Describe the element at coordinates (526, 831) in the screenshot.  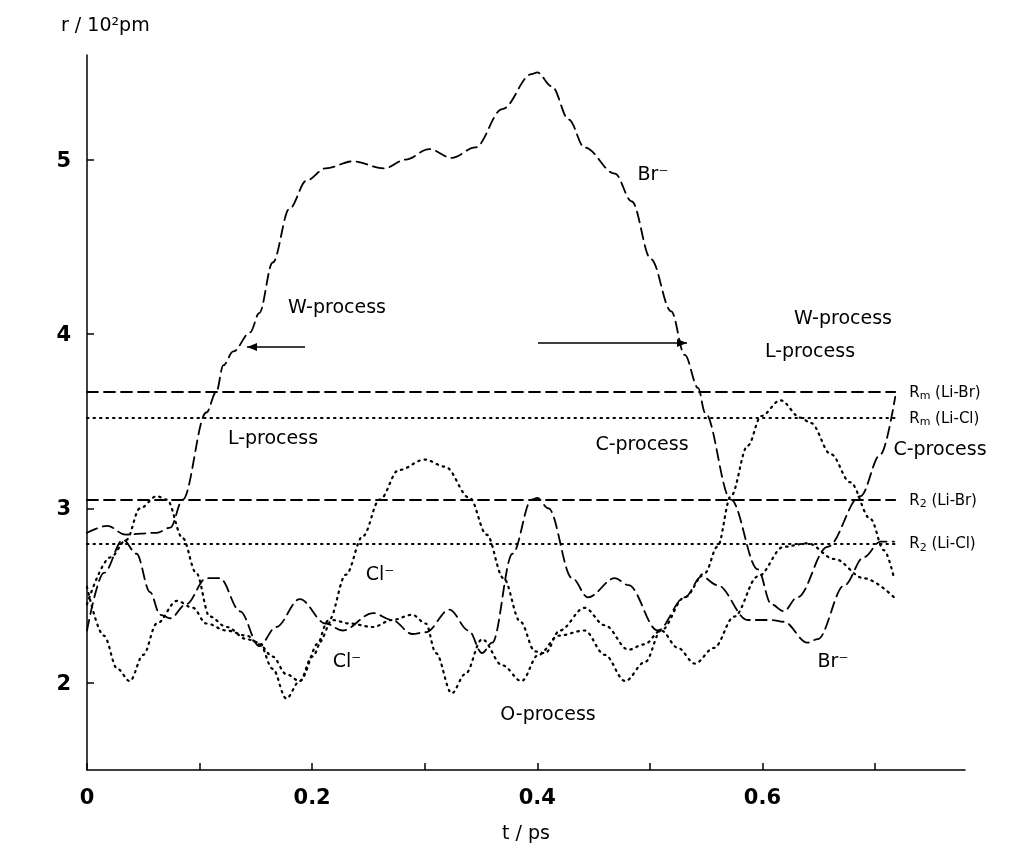
I see `x-axis-title: t / ps` at that location.